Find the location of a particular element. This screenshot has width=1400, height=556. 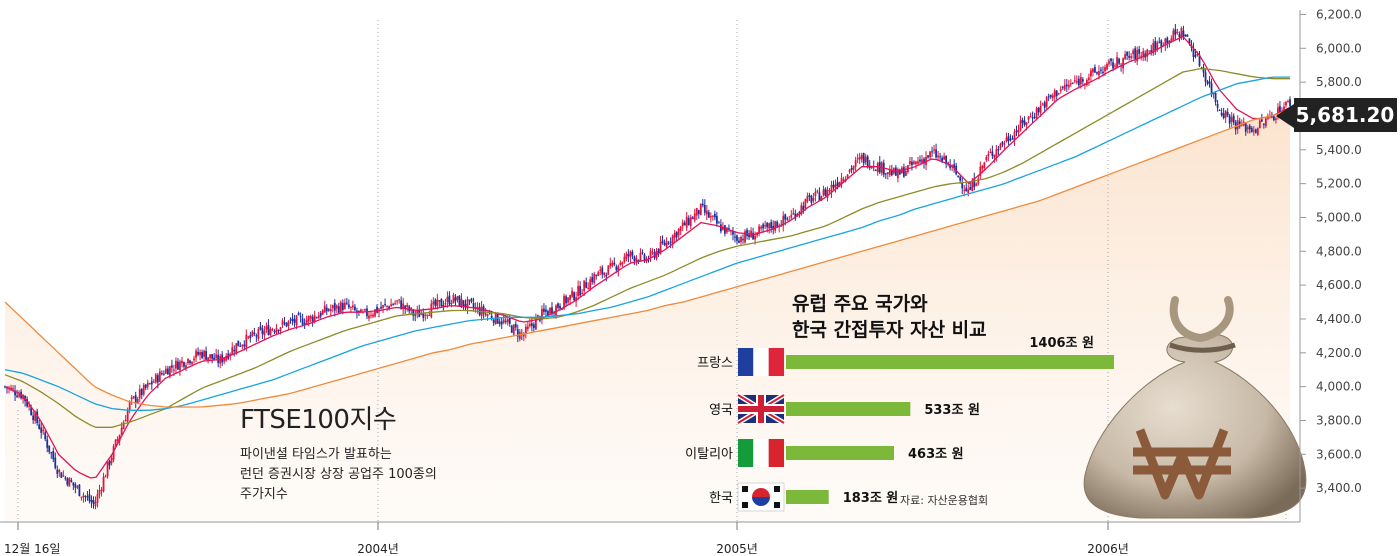

y-tick-label: 3,400.0 is located at coordinates (1339, 488).